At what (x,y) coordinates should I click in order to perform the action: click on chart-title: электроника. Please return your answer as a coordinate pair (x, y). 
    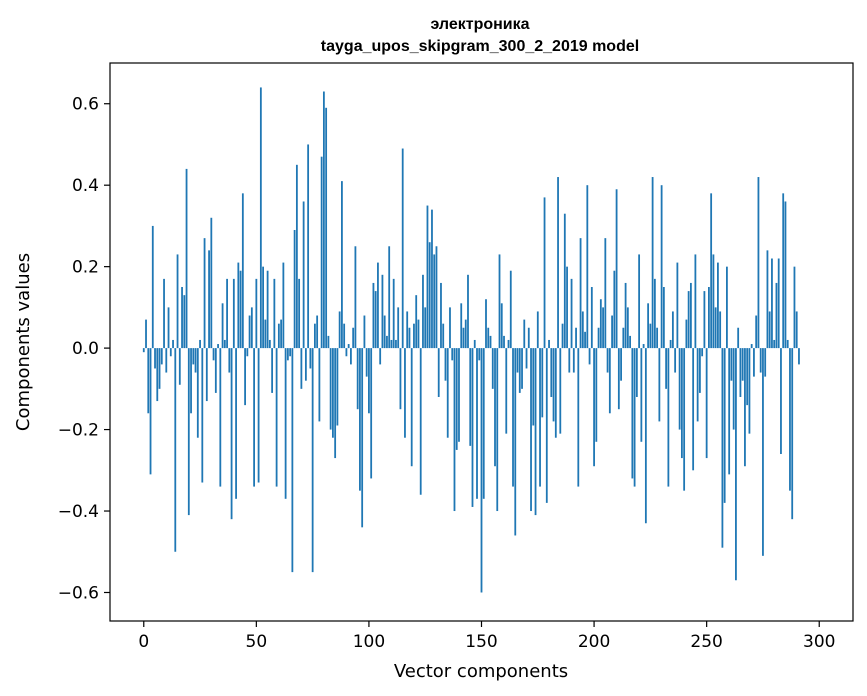
    Looking at the image, I should click on (479, 24).